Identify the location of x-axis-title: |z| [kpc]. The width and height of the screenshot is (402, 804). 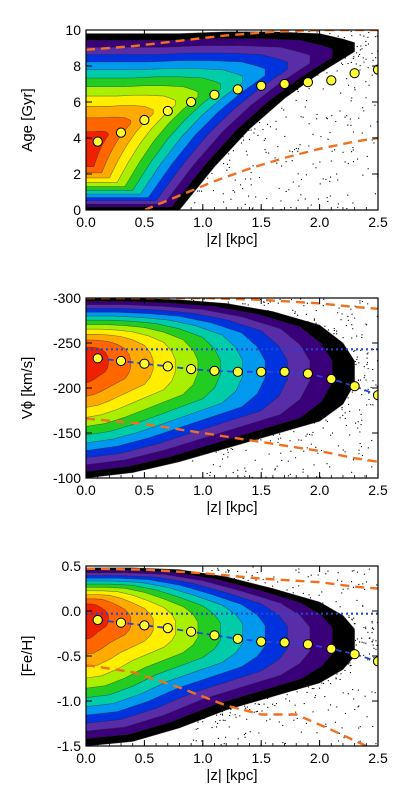
(231, 775).